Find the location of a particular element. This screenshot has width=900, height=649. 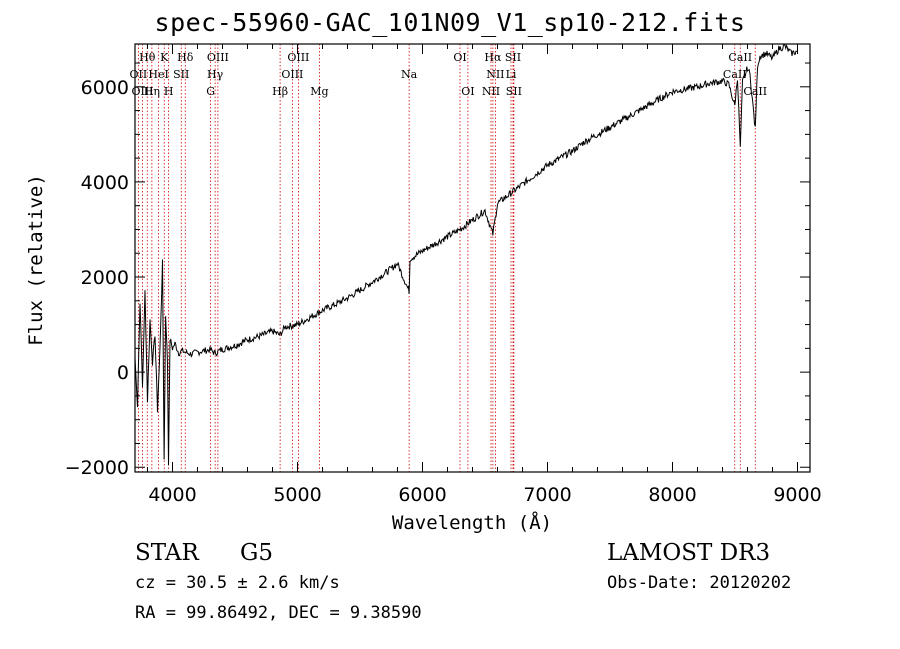

line-label-25: CaII is located at coordinates (740, 57).